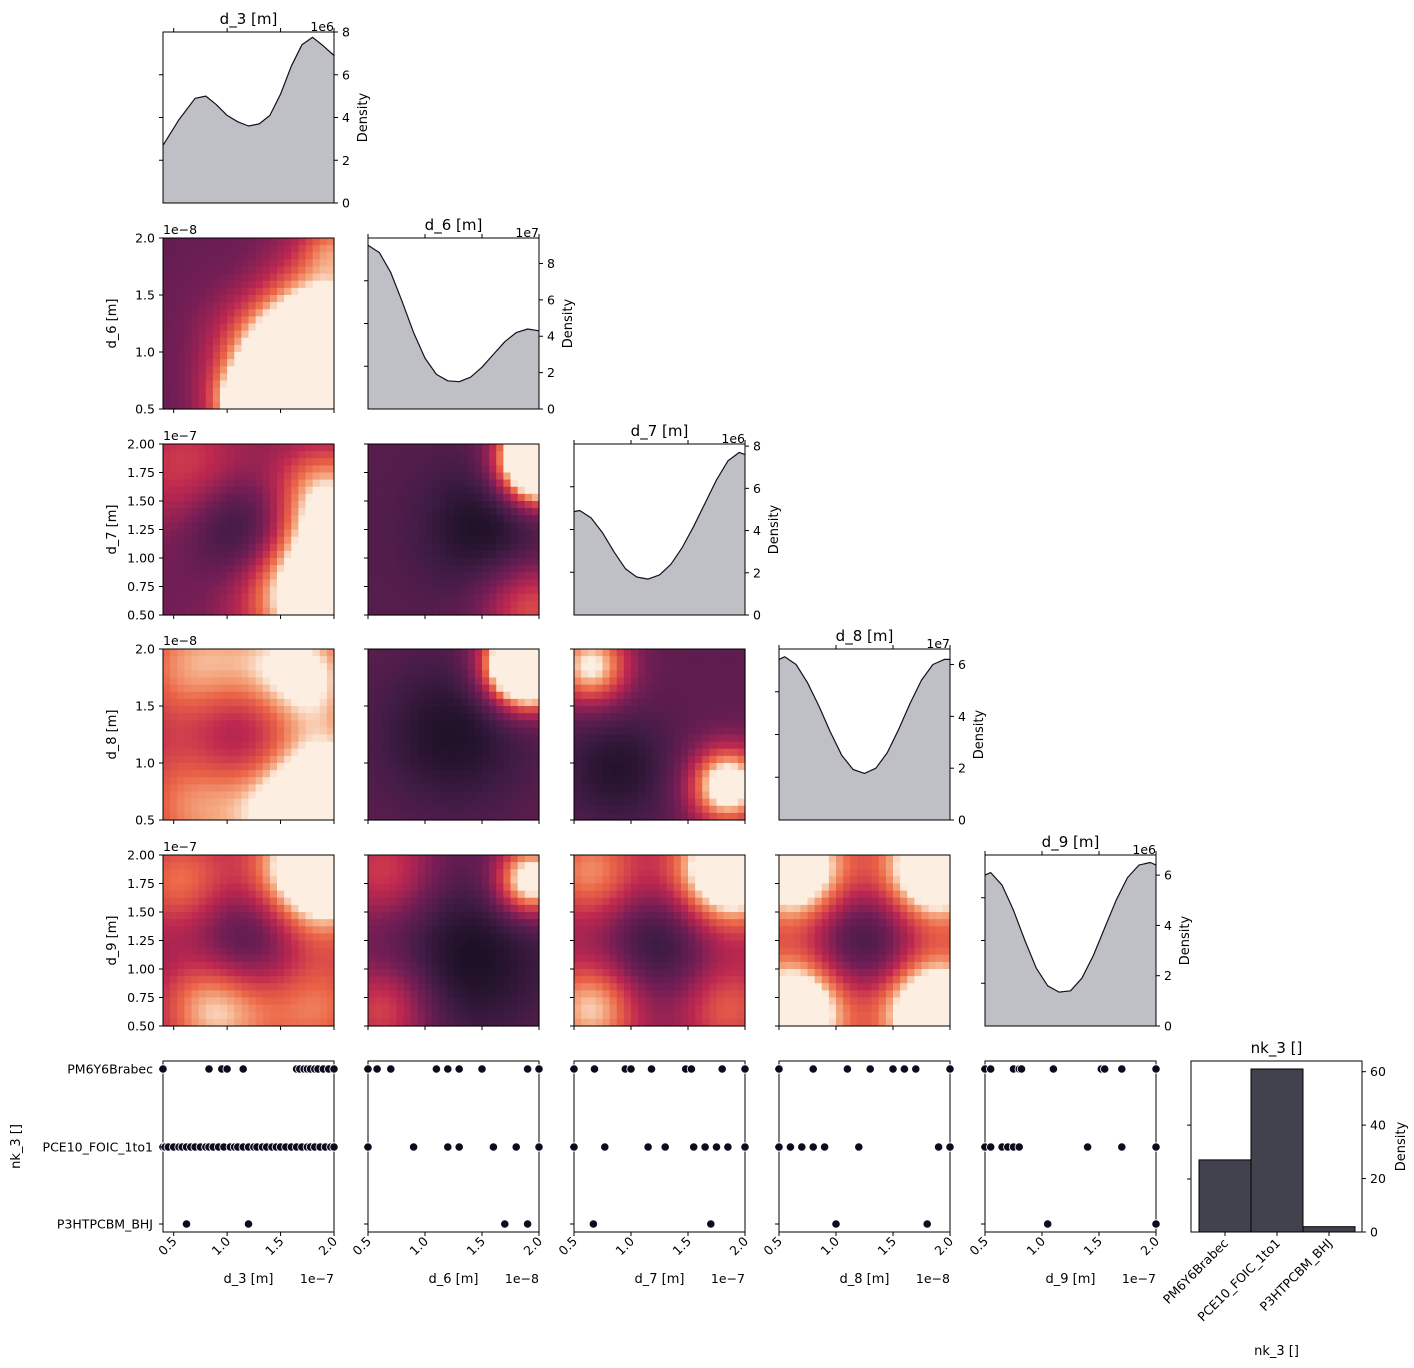 The width and height of the screenshot is (1414, 1368). I want to click on x-tick-label: 0.5, so click(772, 1246).